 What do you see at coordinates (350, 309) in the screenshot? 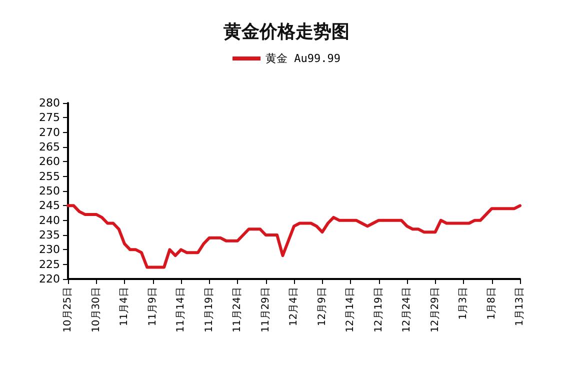
I see `x-tick-label: 12月14日` at bounding box center [350, 309].